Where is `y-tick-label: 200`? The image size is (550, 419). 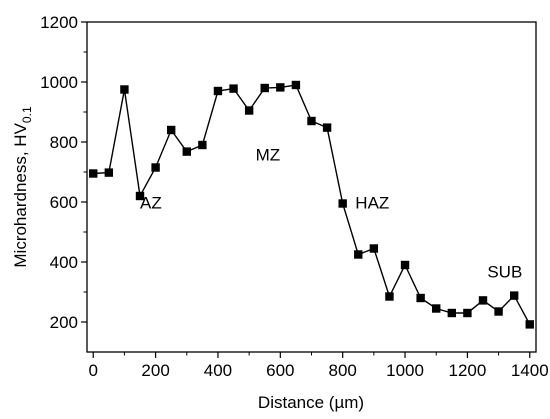
y-tick-label: 200 is located at coordinates (64, 322).